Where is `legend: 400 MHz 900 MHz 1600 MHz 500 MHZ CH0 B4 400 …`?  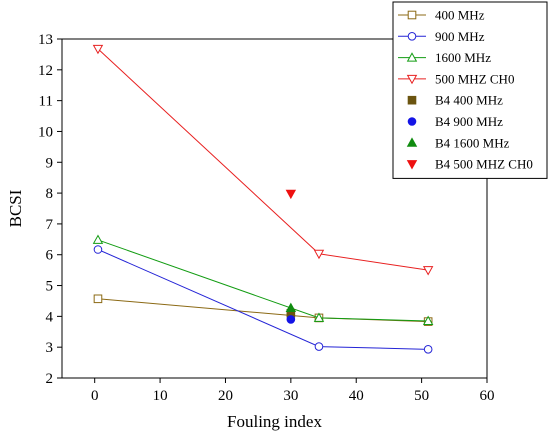 legend: 400 MHz 900 MHz 1600 MHz 500 MHZ CH0 B4 400 … is located at coordinates (470, 90).